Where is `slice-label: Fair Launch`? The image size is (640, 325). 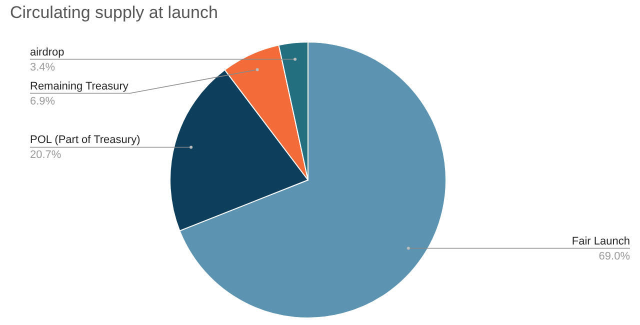 slice-label: Fair Launch is located at coordinates (601, 241).